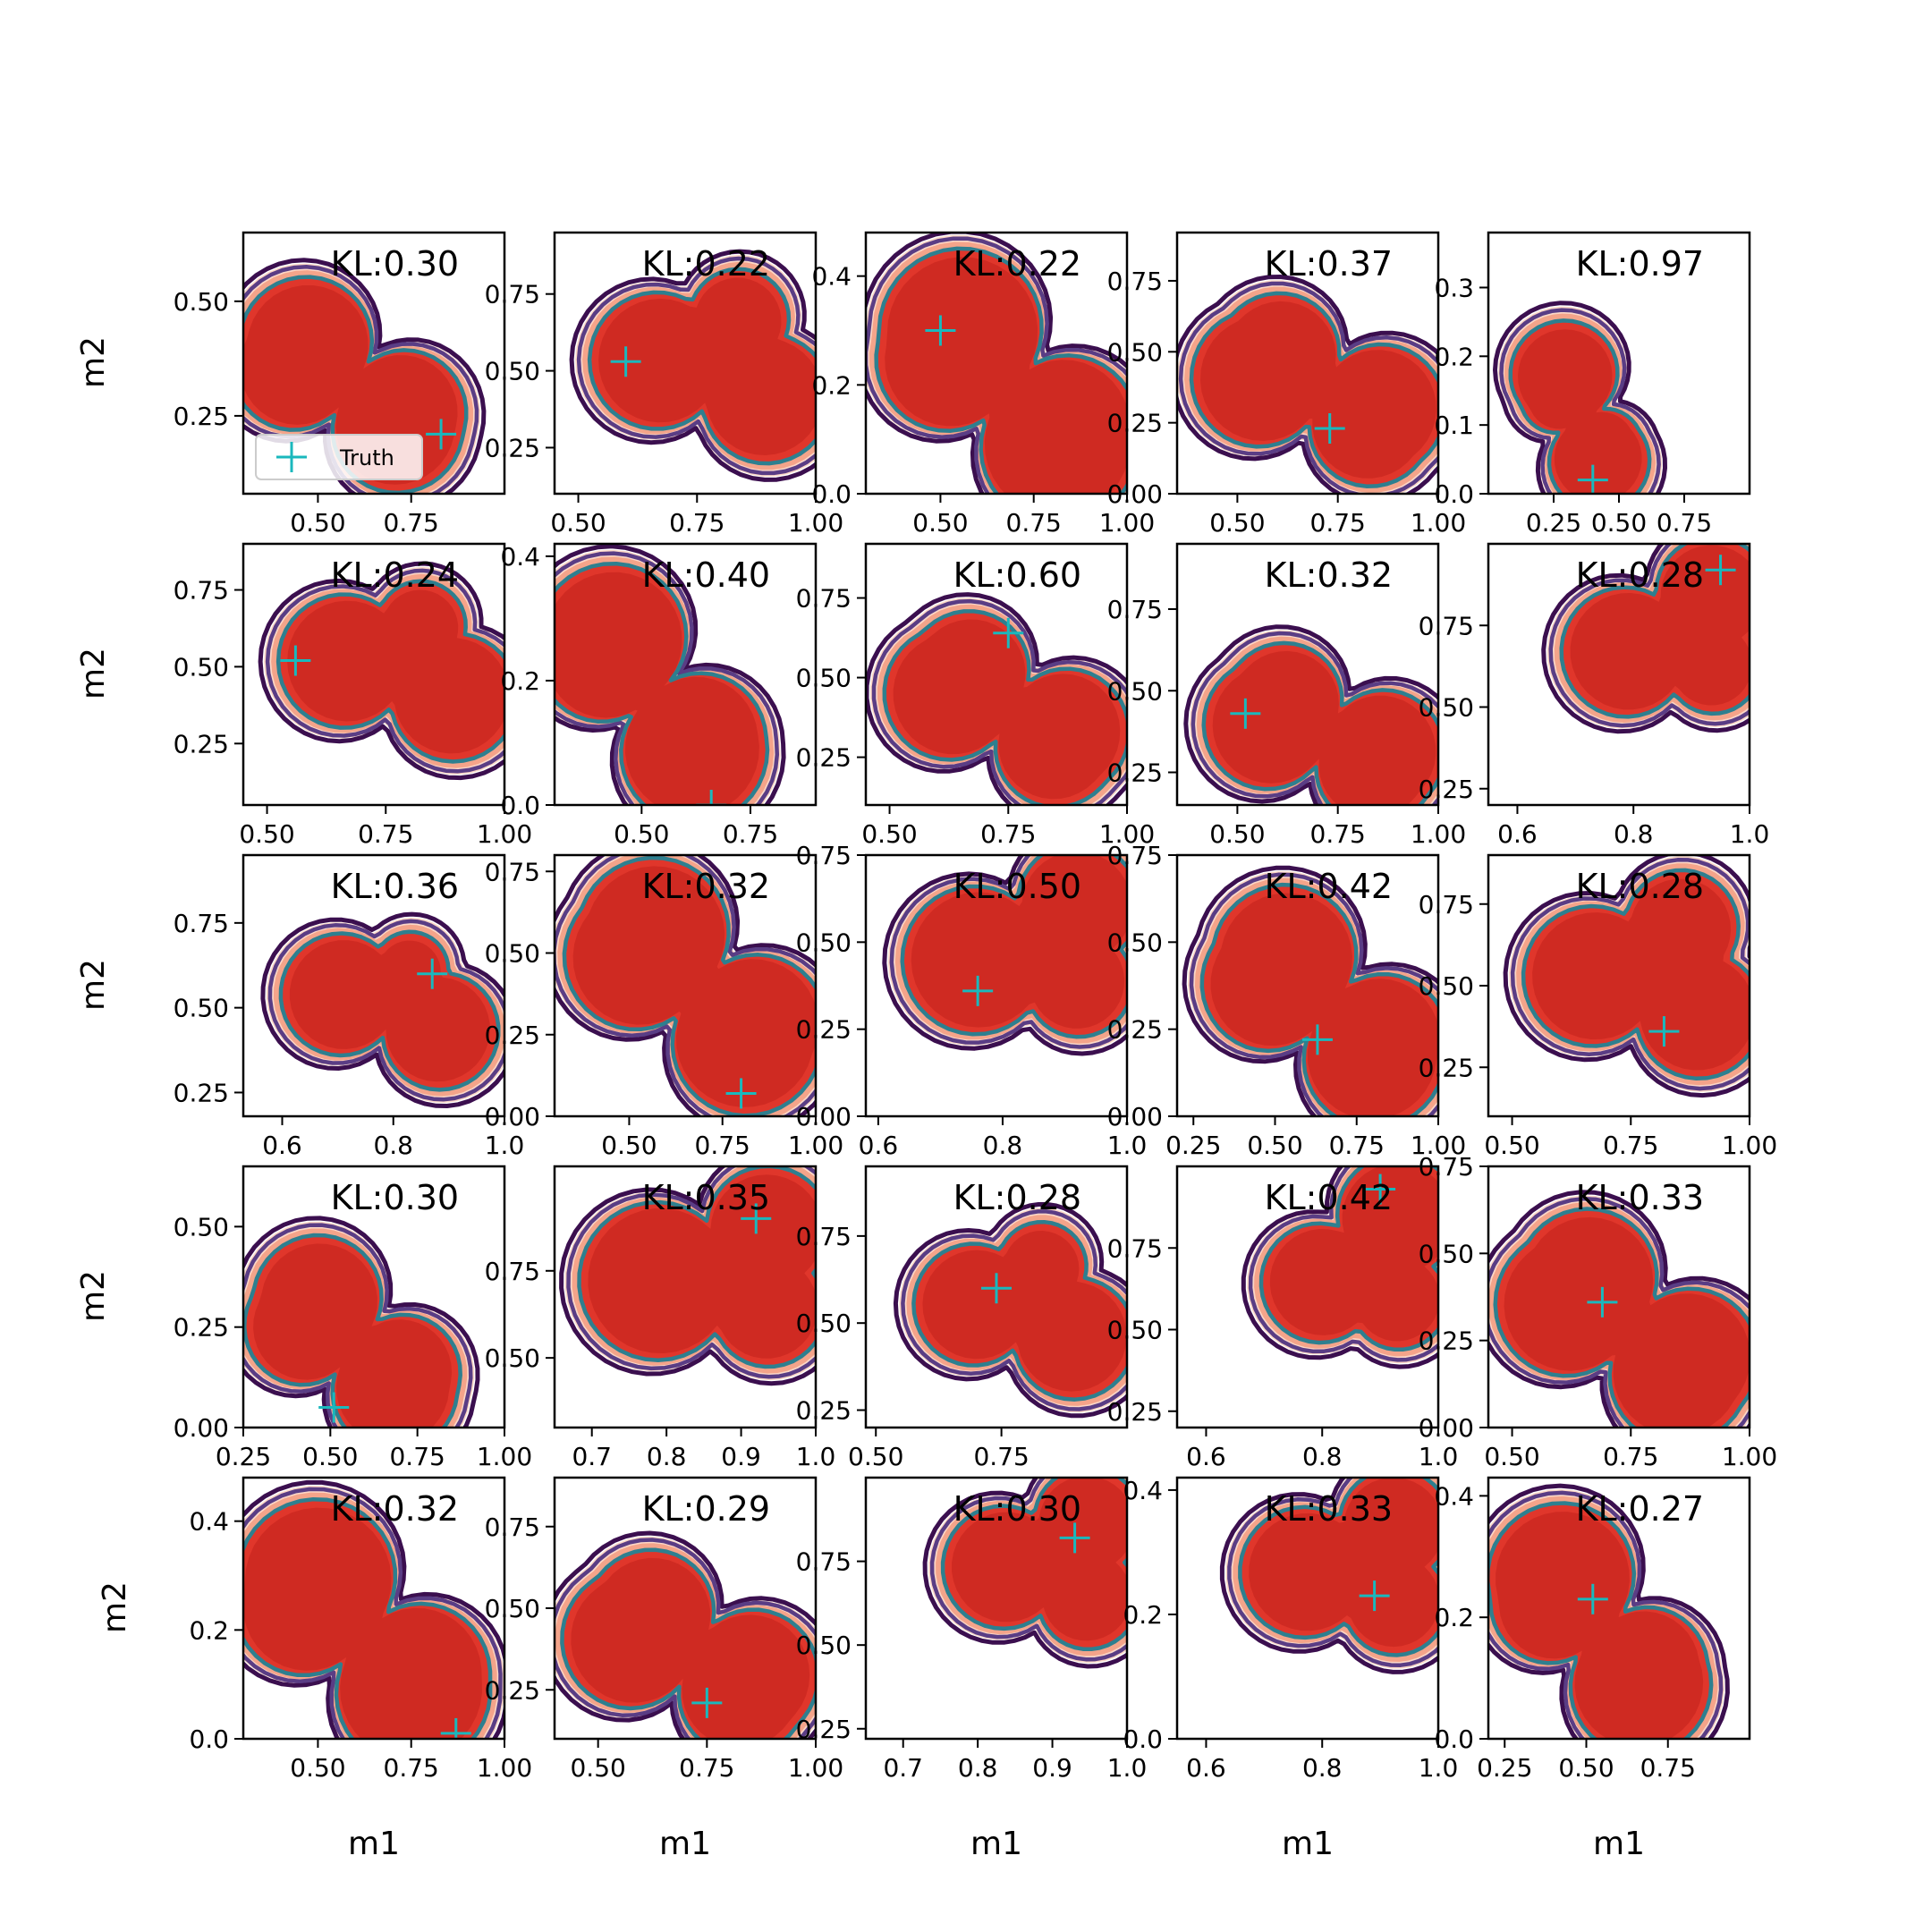 The height and width of the screenshot is (1932, 1932). What do you see at coordinates (317, 523) in the screenshot?
I see `panel-1-xtick-label: 0.50` at bounding box center [317, 523].